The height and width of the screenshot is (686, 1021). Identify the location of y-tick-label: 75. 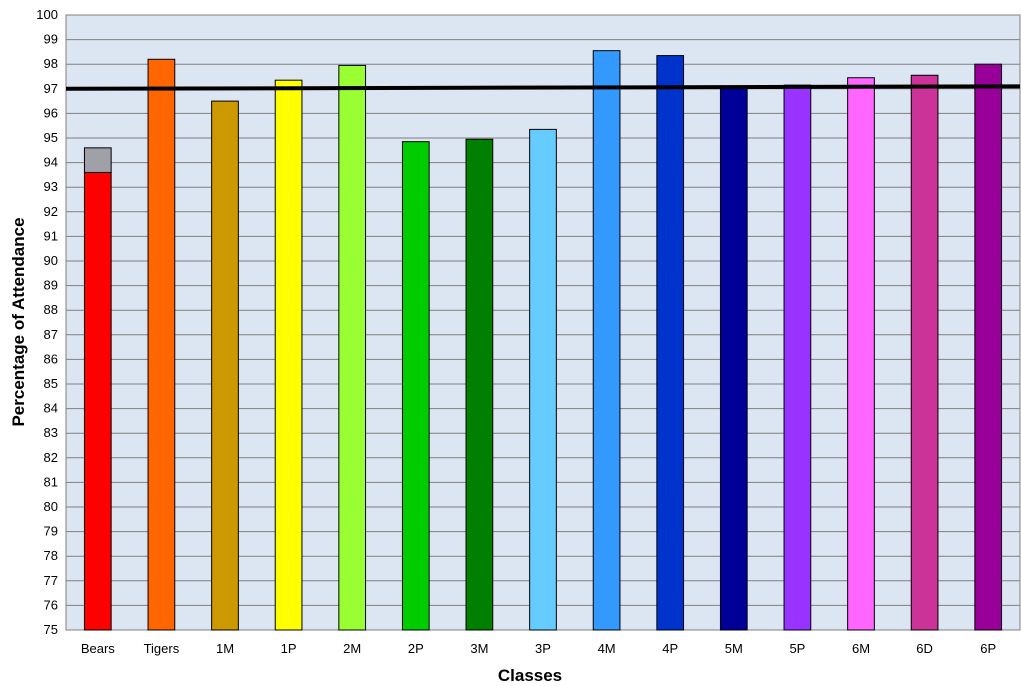
(51, 629).